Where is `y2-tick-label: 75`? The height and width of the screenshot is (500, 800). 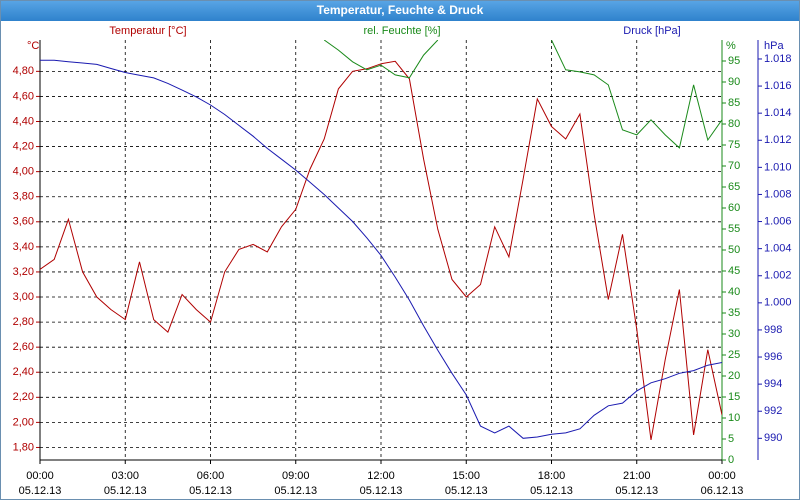
y2-tick-label: 75 is located at coordinates (734, 145).